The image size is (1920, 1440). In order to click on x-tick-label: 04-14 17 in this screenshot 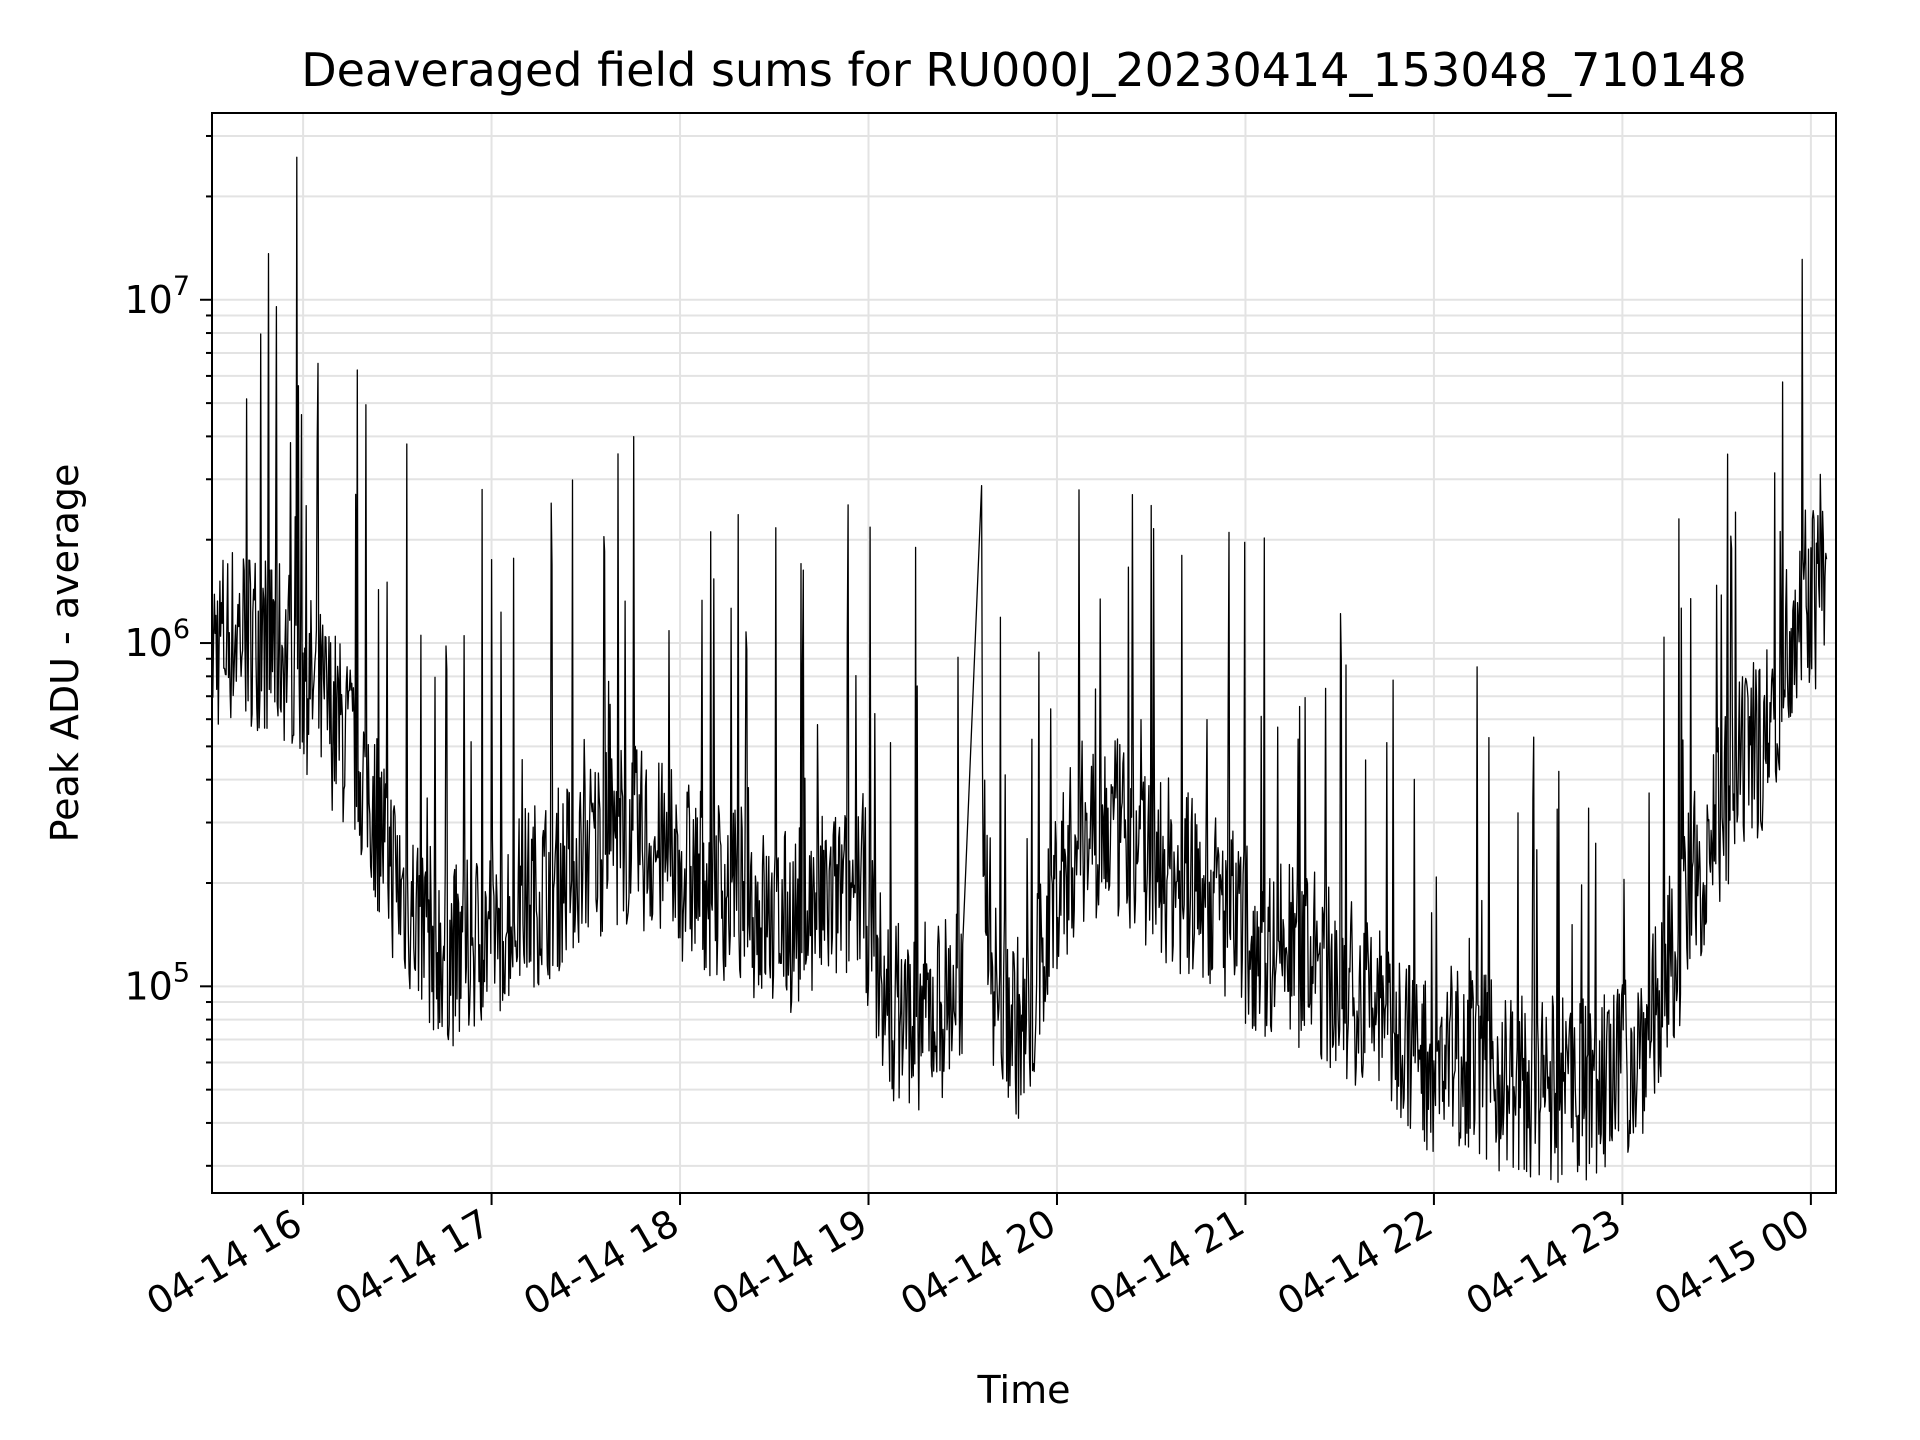, I will do `click(413, 1263)`.